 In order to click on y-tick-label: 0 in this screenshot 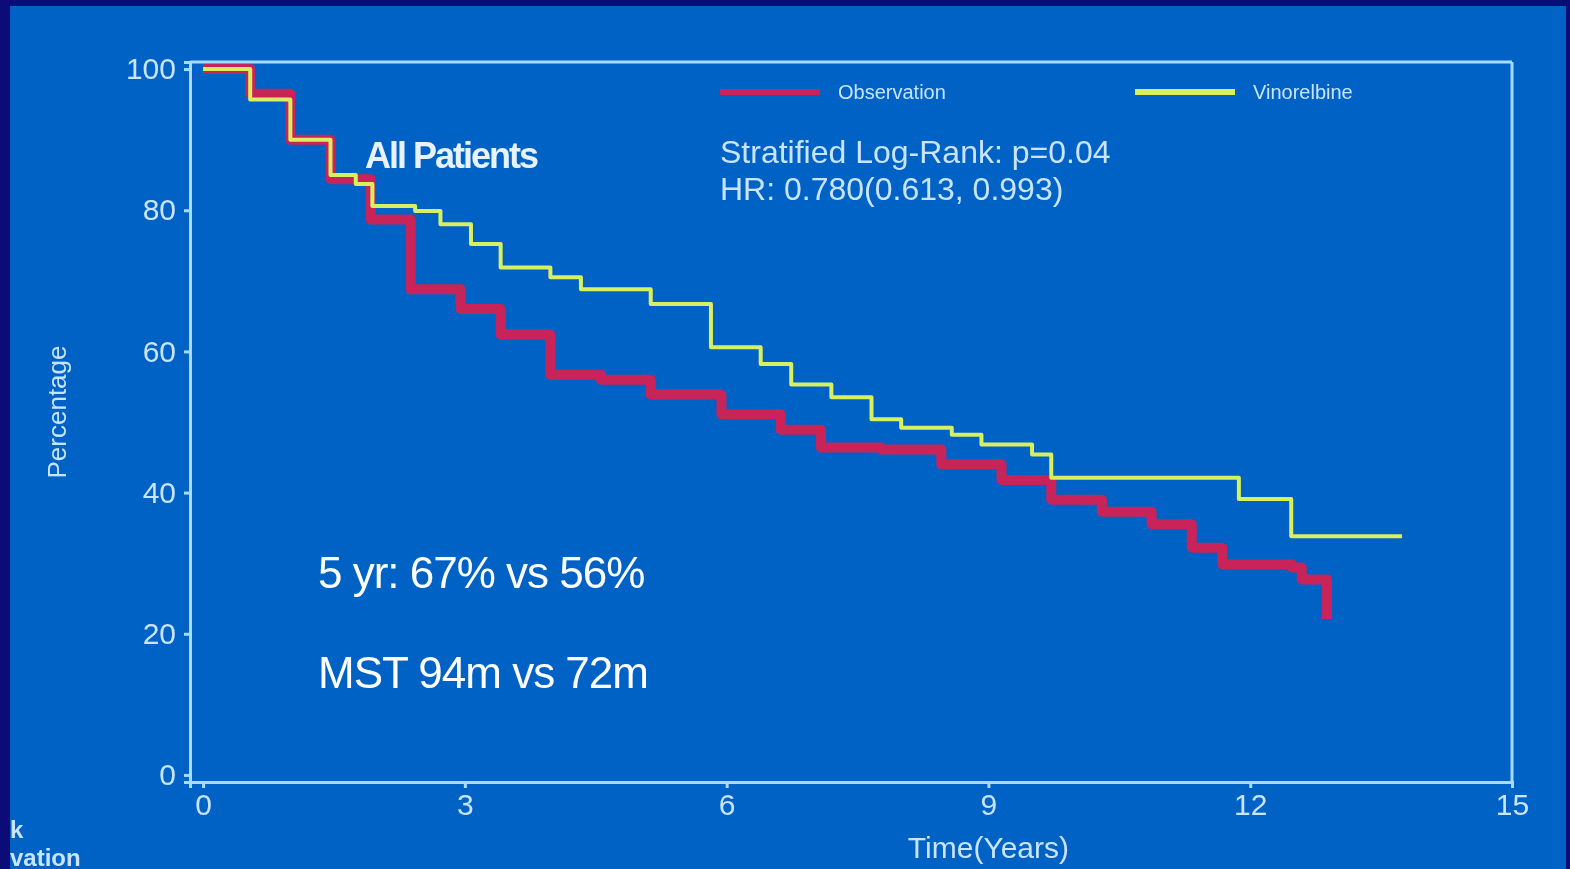, I will do `click(167, 775)`.